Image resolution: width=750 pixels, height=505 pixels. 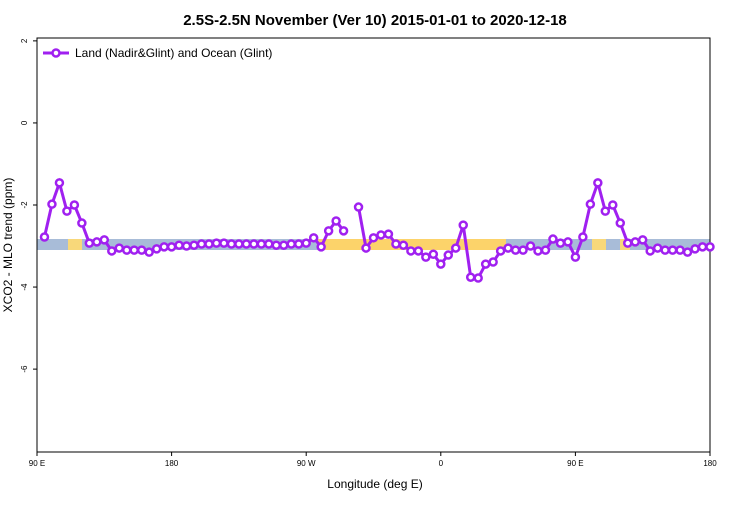 I want to click on series-line, so click(x=533, y=228).